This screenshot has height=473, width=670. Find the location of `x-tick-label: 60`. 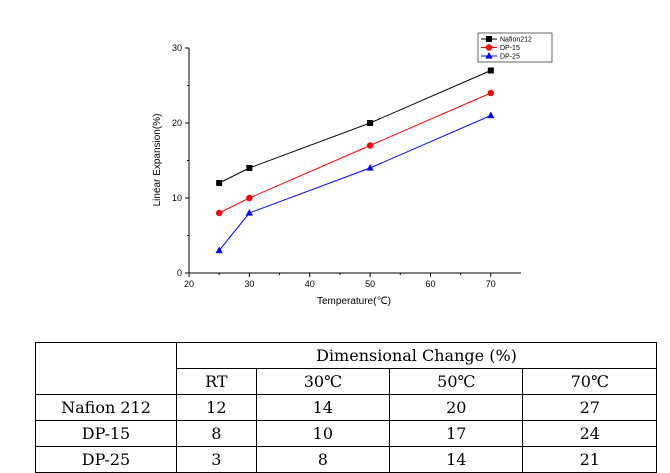

x-tick-label: 60 is located at coordinates (430, 284).